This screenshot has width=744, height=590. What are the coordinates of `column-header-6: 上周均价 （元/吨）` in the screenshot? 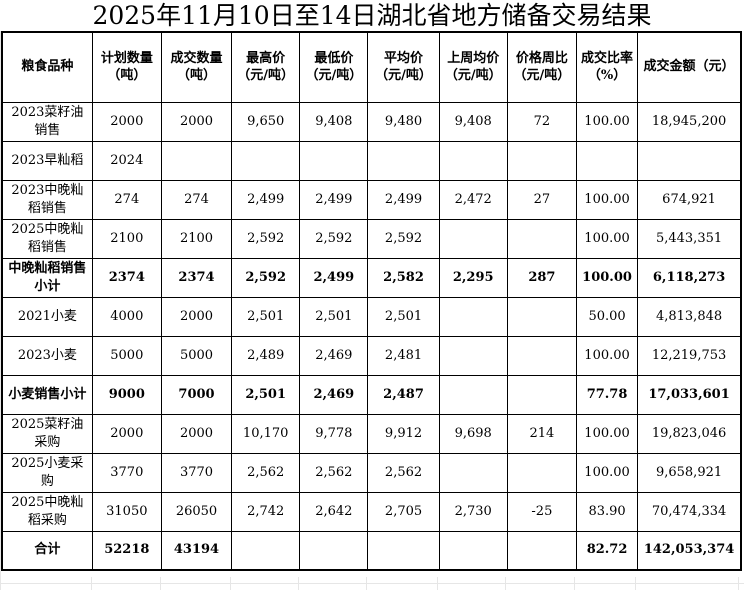 It's located at (473, 67).